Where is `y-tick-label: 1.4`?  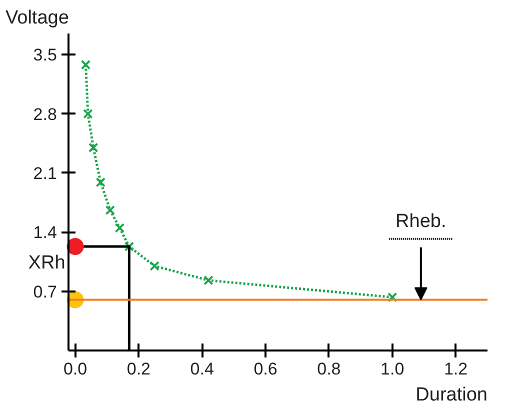 y-tick-label: 1.4 is located at coordinates (45, 232).